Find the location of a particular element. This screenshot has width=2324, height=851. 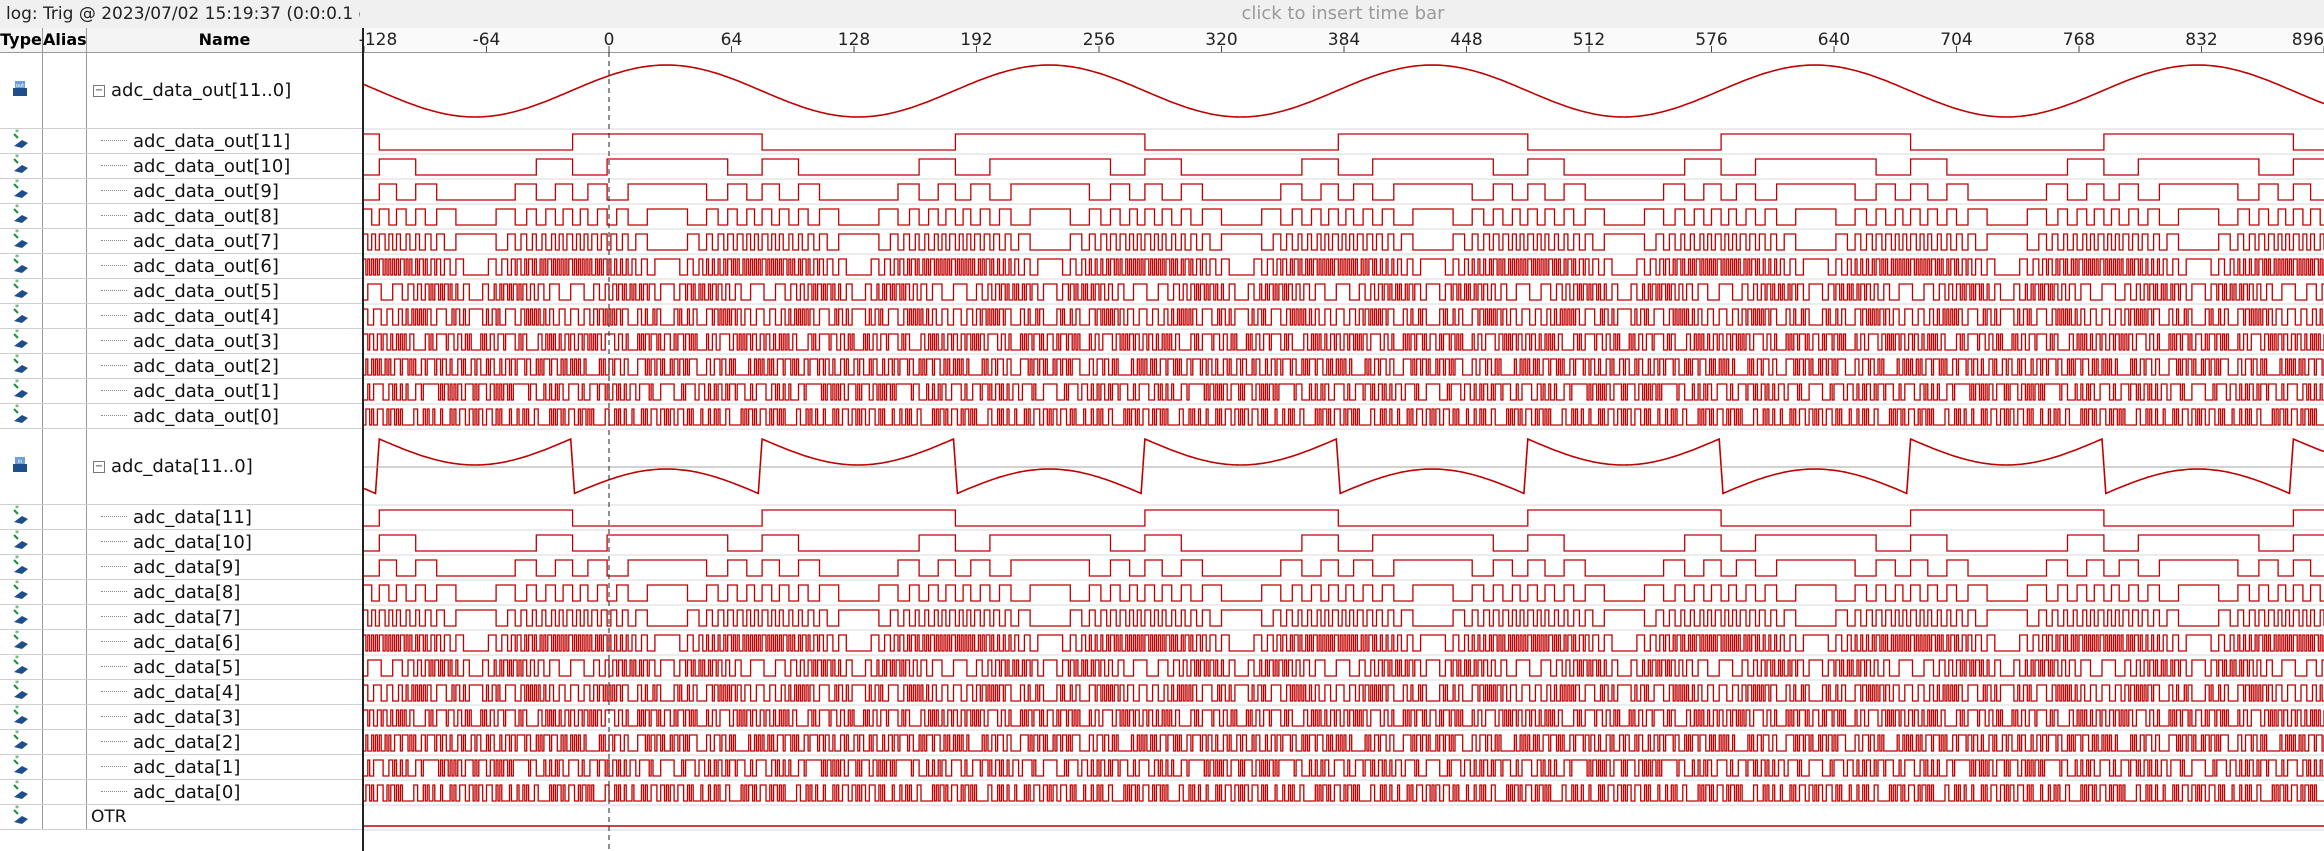

signal-name: adc_data_out[0] is located at coordinates (206, 416).